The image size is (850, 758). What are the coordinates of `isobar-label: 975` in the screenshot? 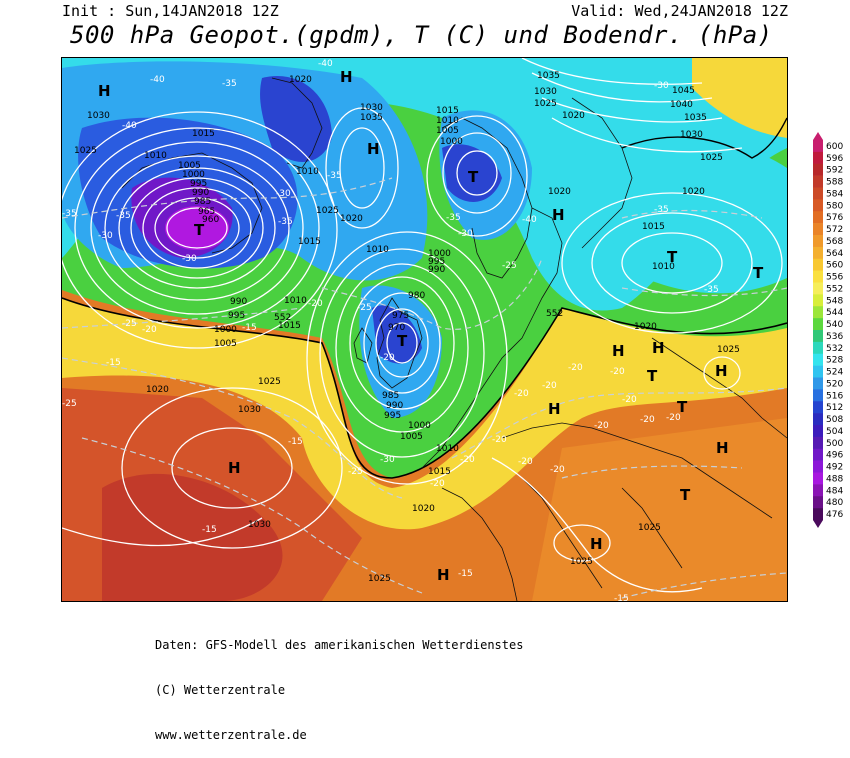 It's located at (400, 316).